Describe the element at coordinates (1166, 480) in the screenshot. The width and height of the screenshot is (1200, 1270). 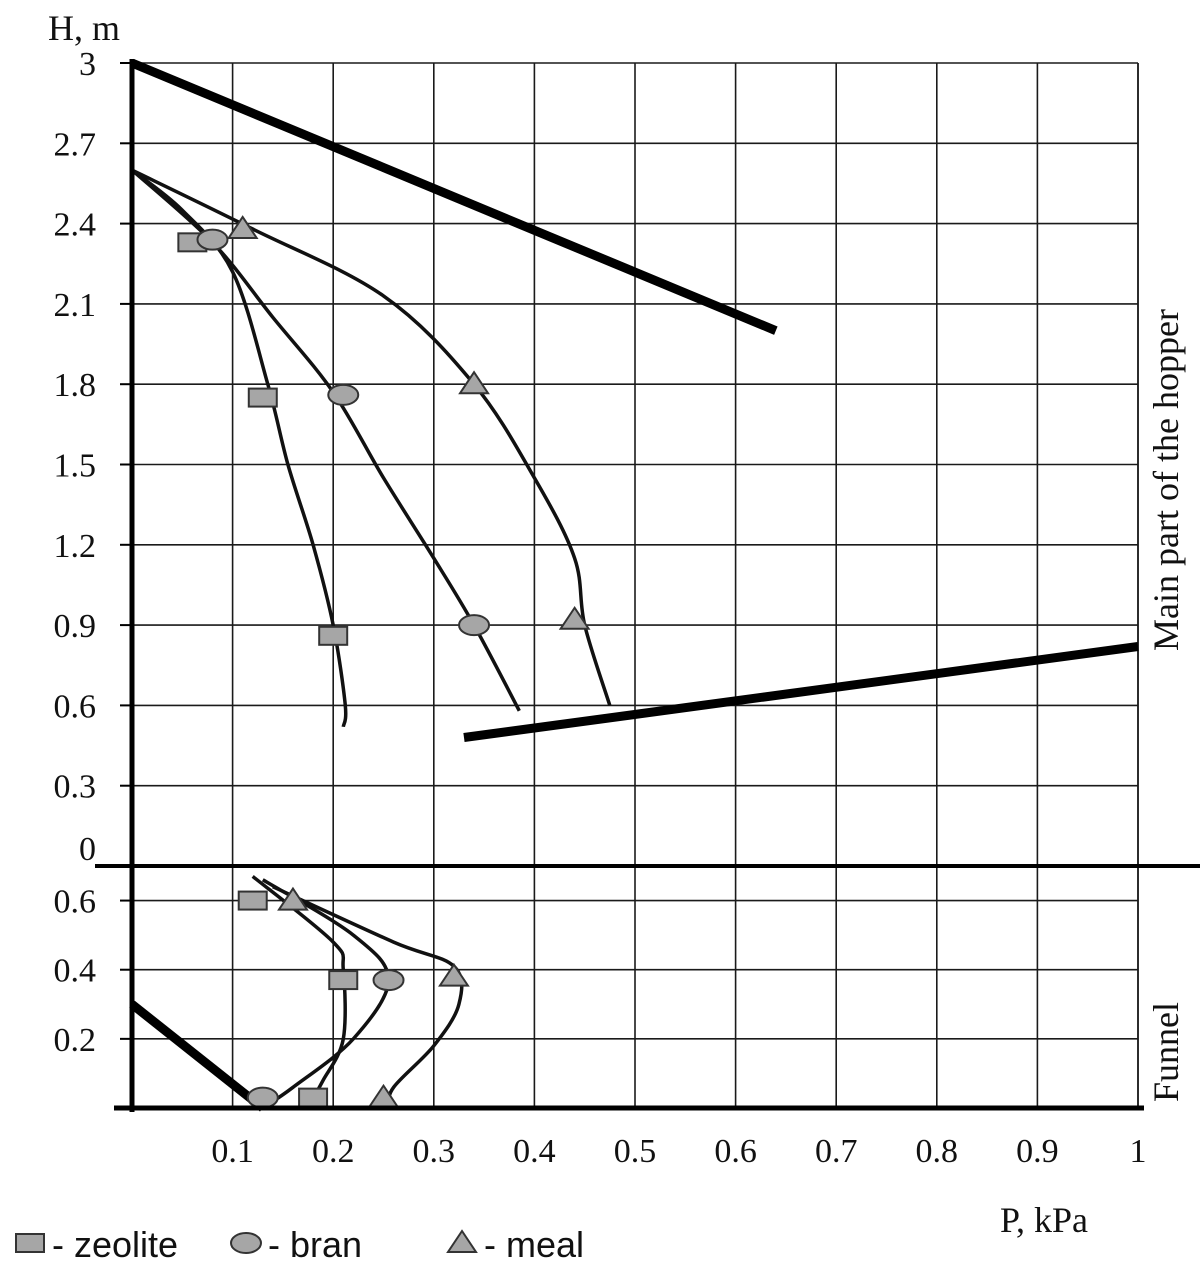
I see `main-part-label: Main part of the hopper` at that location.